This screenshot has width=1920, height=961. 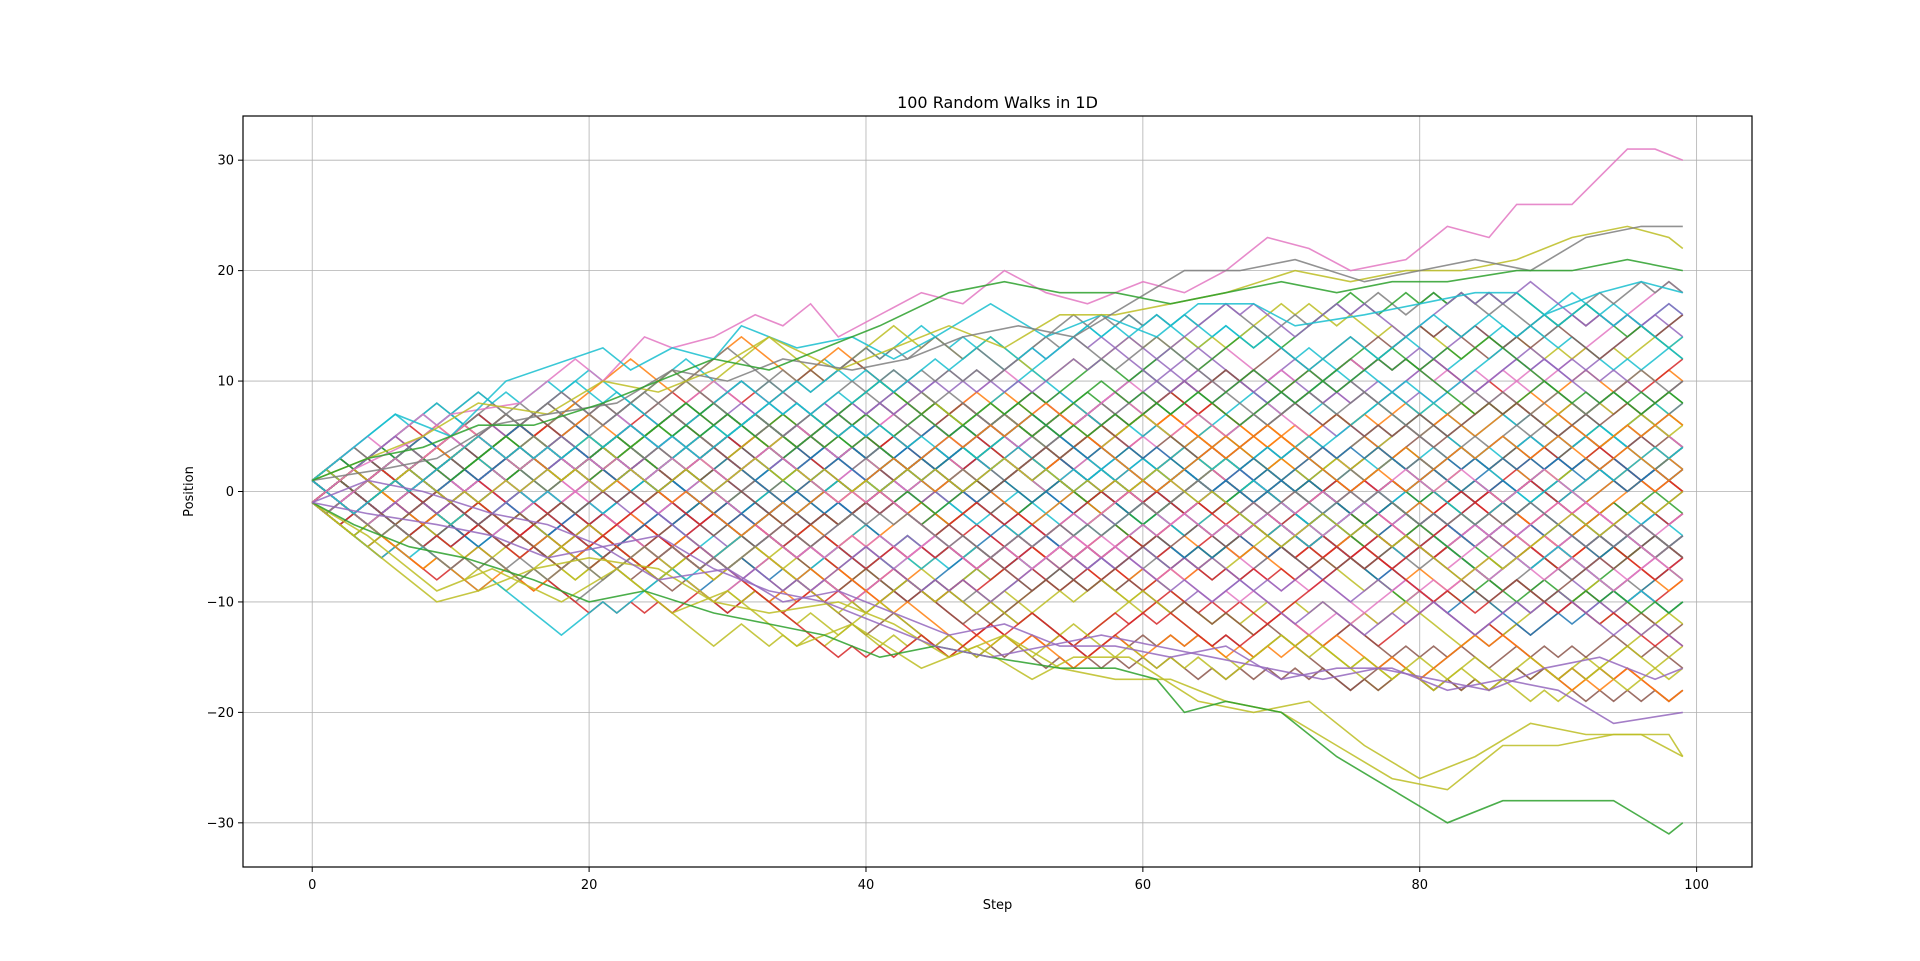 I want to click on y-tick-label: −30, so click(x=220, y=823).